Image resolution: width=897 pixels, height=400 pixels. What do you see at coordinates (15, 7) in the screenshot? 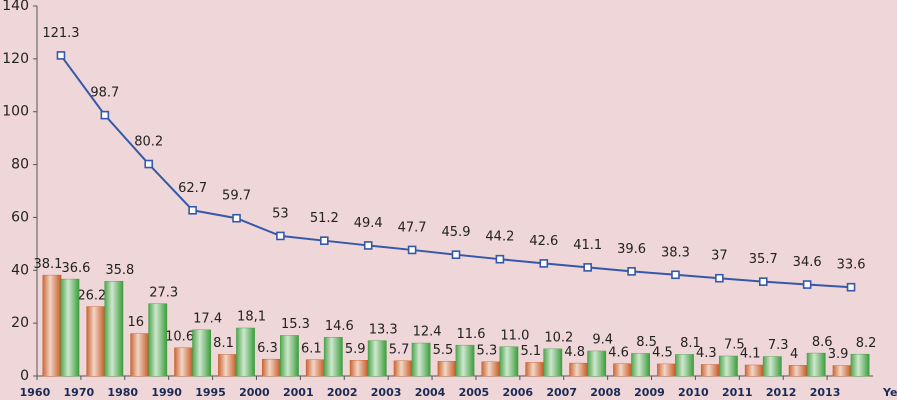
I see `y-tick-label: 140` at bounding box center [15, 7].